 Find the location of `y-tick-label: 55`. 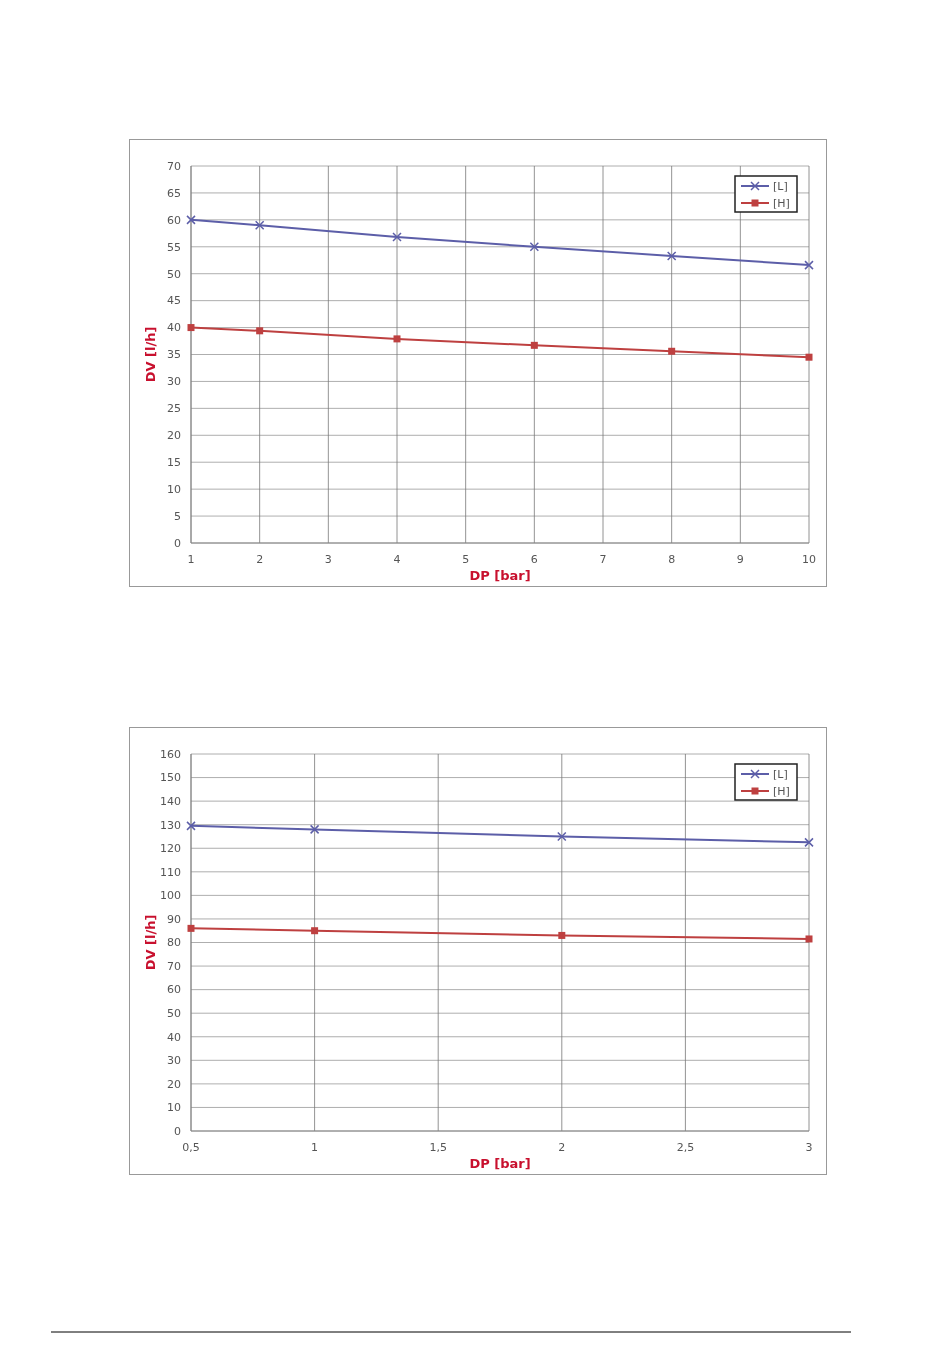

y-tick-label: 55 is located at coordinates (174, 247).